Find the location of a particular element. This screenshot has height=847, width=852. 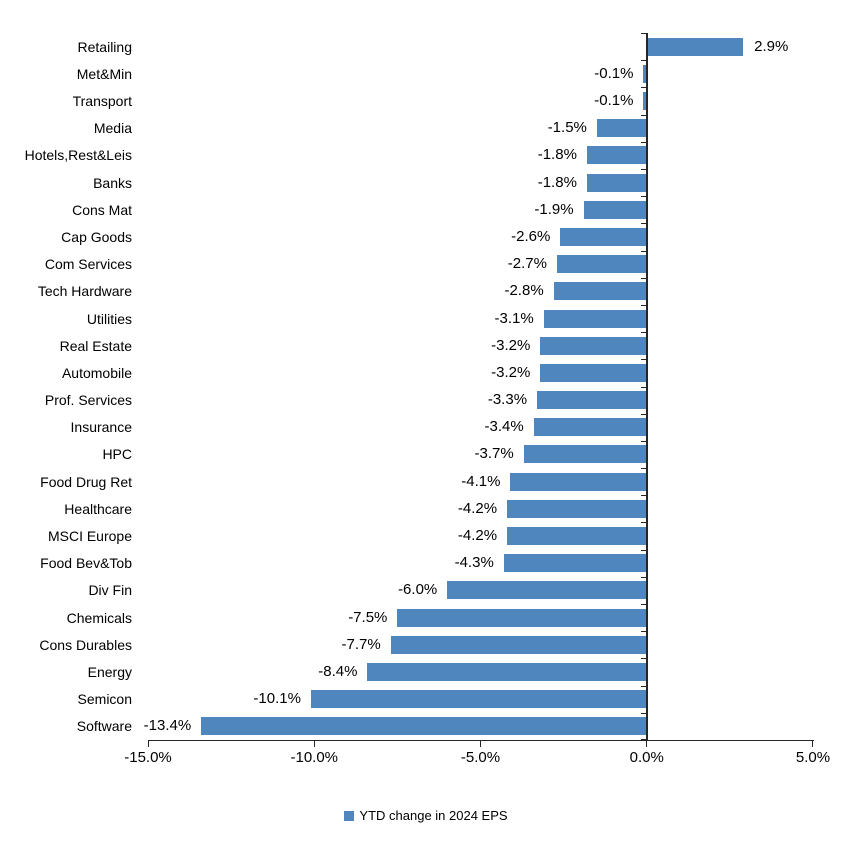

category-label: Healthcare is located at coordinates (98, 508).